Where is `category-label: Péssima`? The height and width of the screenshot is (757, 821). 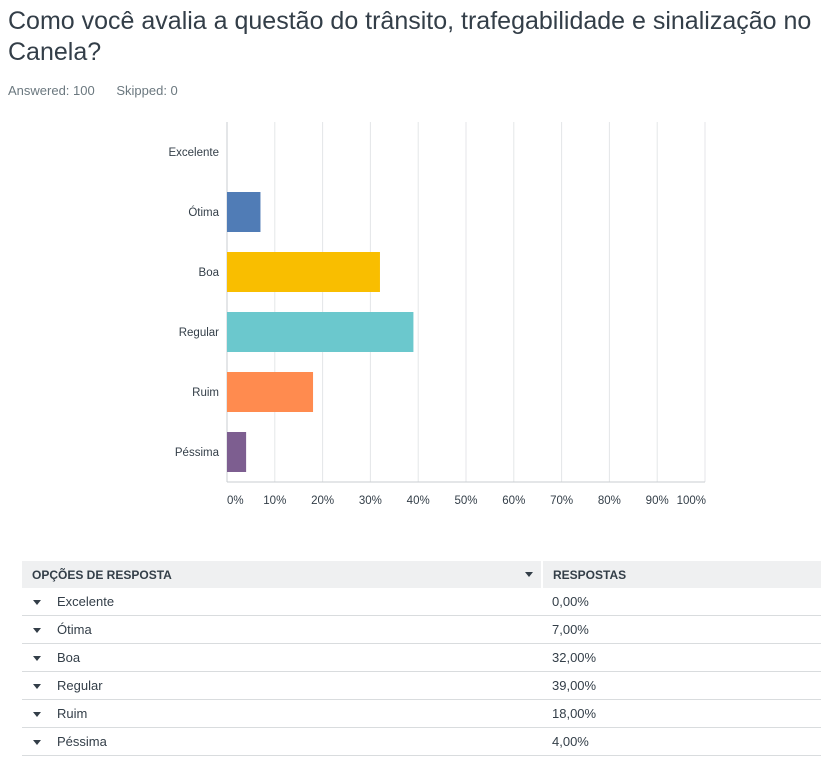
category-label: Péssima is located at coordinates (197, 453).